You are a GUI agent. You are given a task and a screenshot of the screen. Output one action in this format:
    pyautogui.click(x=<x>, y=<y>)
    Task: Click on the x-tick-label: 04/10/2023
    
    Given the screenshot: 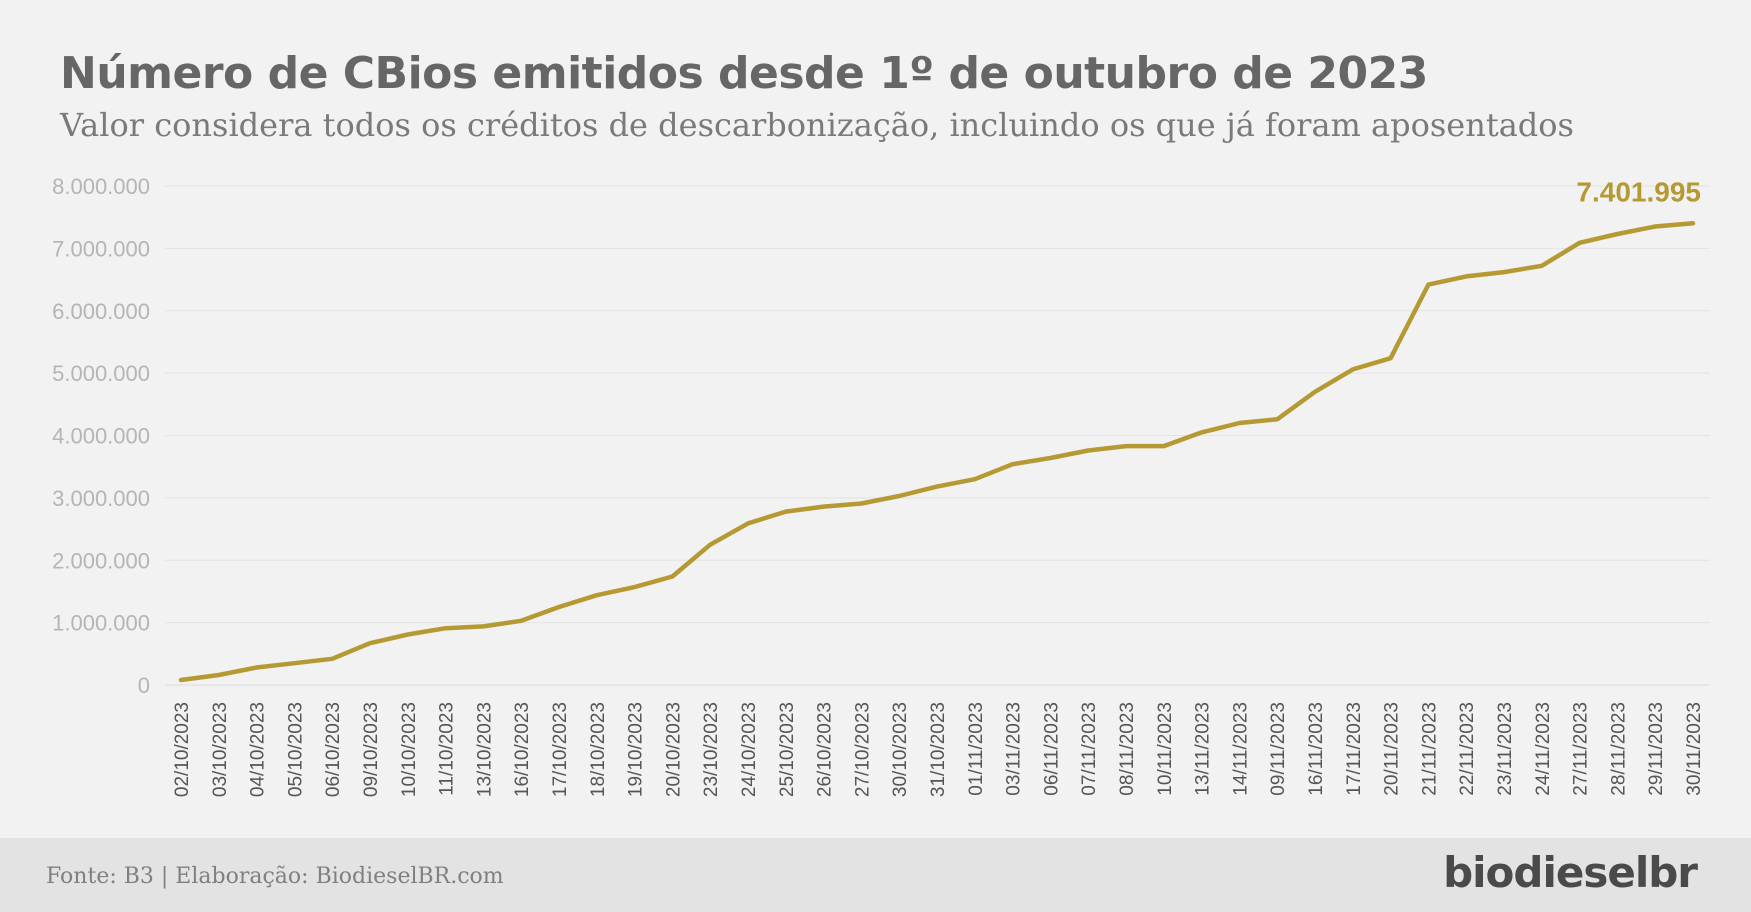 What is the action you would take?
    pyautogui.click(x=258, y=749)
    